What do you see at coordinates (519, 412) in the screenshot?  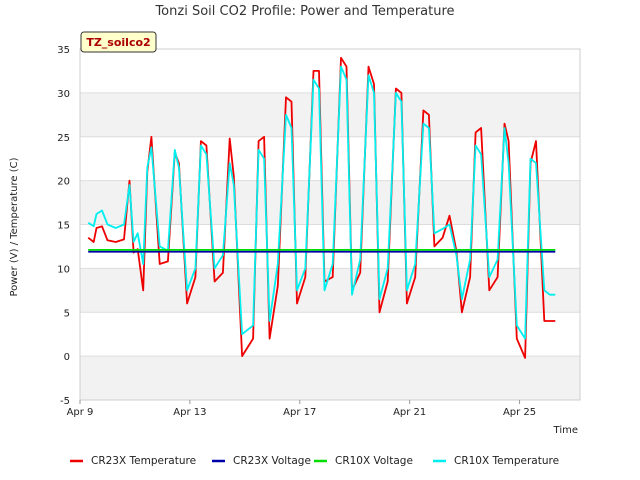 I see `x-tick-label: Apr 25` at bounding box center [519, 412].